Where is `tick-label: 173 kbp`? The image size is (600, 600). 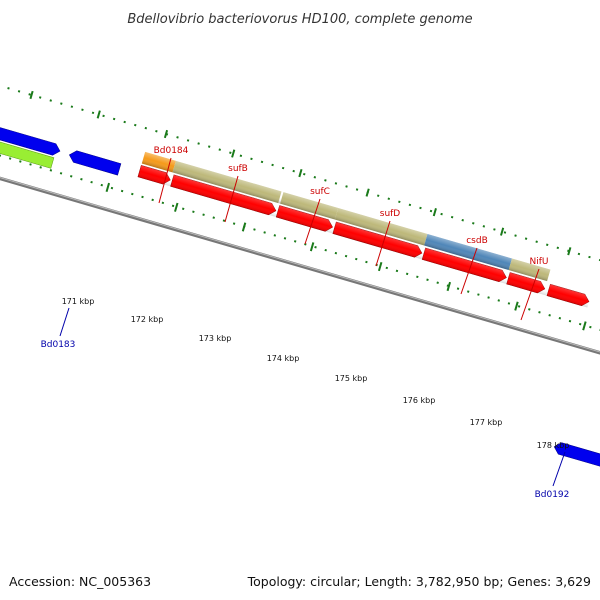 tick-label: 173 kbp is located at coordinates (215, 338).